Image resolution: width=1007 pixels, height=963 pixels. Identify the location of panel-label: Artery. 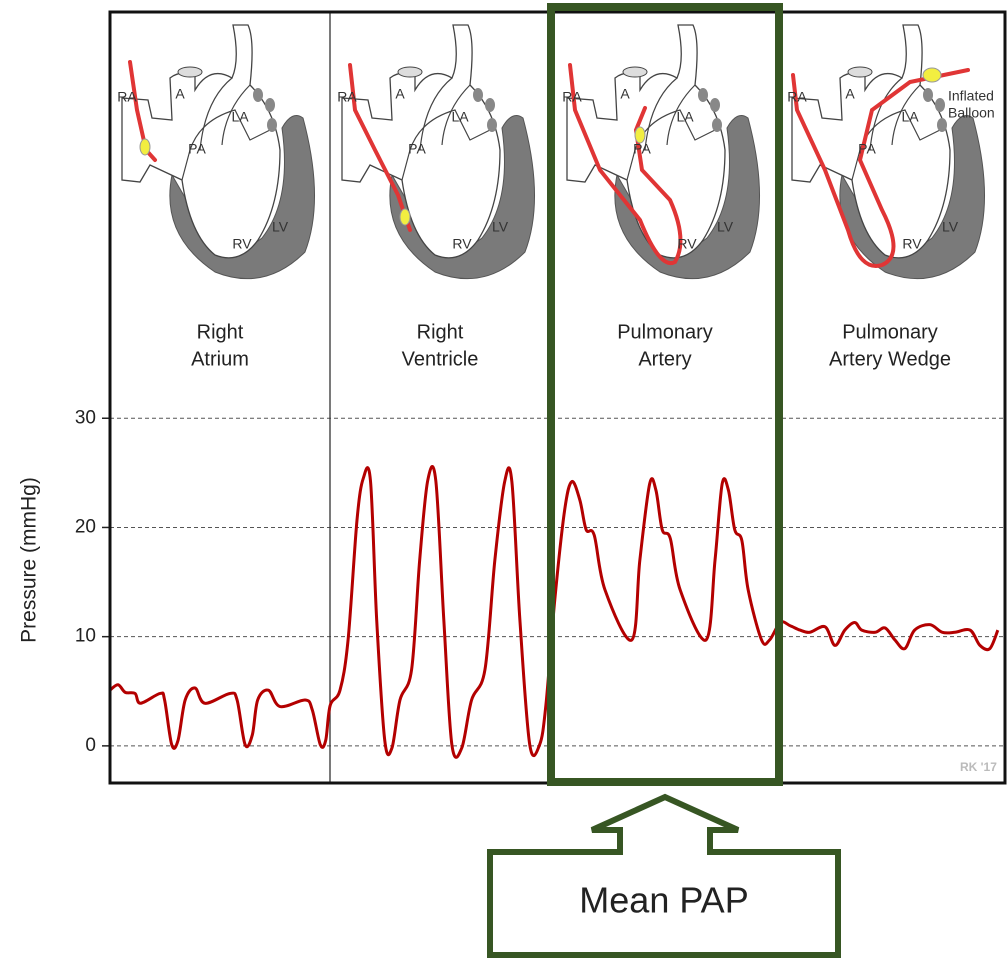
(664, 359).